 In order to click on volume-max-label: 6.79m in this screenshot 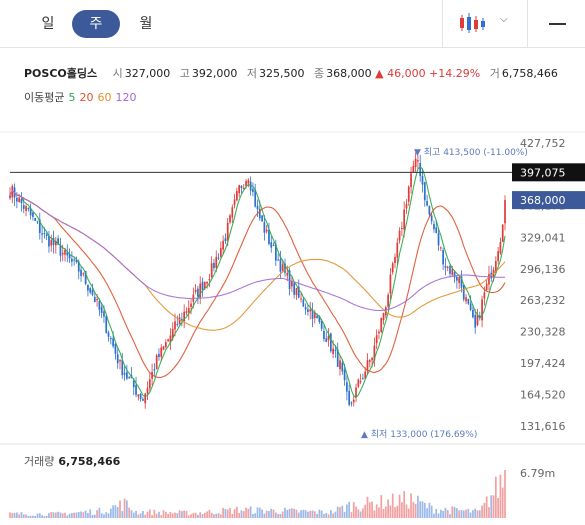, I will do `click(537, 473)`.